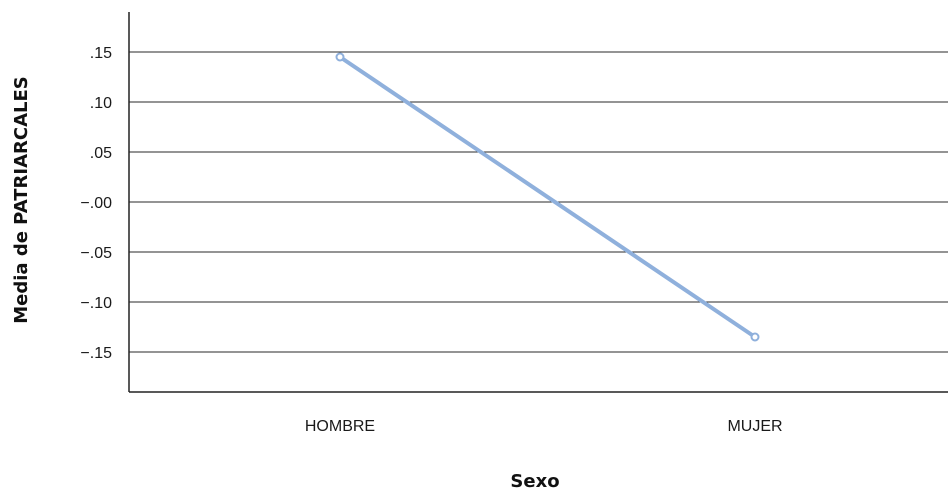  What do you see at coordinates (544, 426) in the screenshot?
I see `x-category-labels: HOMBRE MUJER` at bounding box center [544, 426].